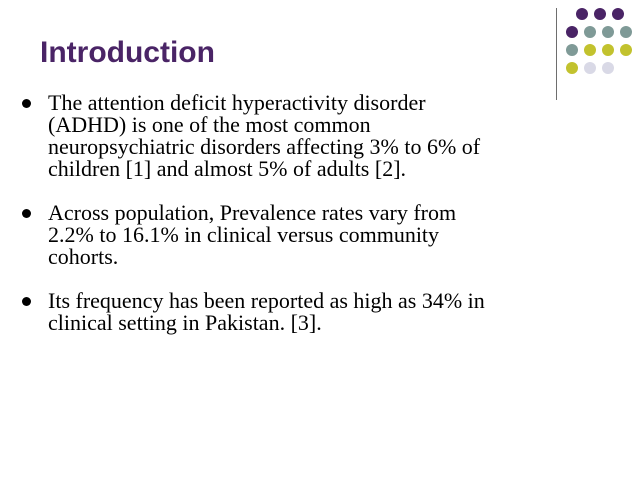 This screenshot has height=479, width=638. What do you see at coordinates (209, 124) in the screenshot?
I see `bullet-line: (ADHD) is one of the most common` at bounding box center [209, 124].